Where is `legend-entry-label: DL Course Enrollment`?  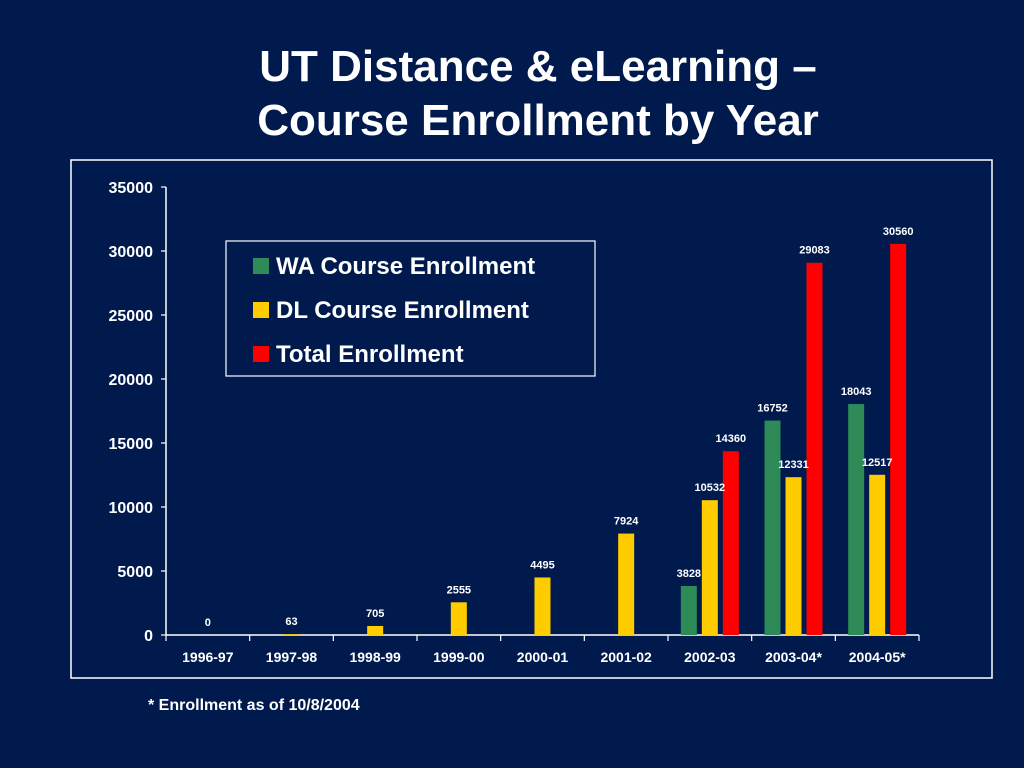
legend-entry-label: DL Course Enrollment is located at coordinates (402, 310).